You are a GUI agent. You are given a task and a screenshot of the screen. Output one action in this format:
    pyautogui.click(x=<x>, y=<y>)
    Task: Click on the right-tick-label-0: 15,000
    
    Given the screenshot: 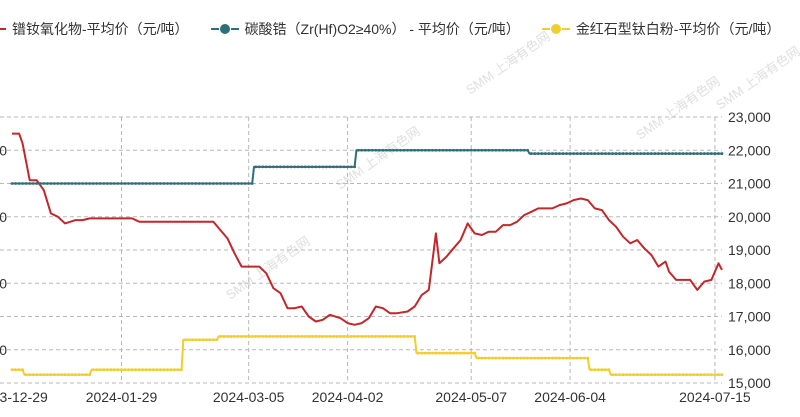 What is the action you would take?
    pyautogui.click(x=749, y=383)
    